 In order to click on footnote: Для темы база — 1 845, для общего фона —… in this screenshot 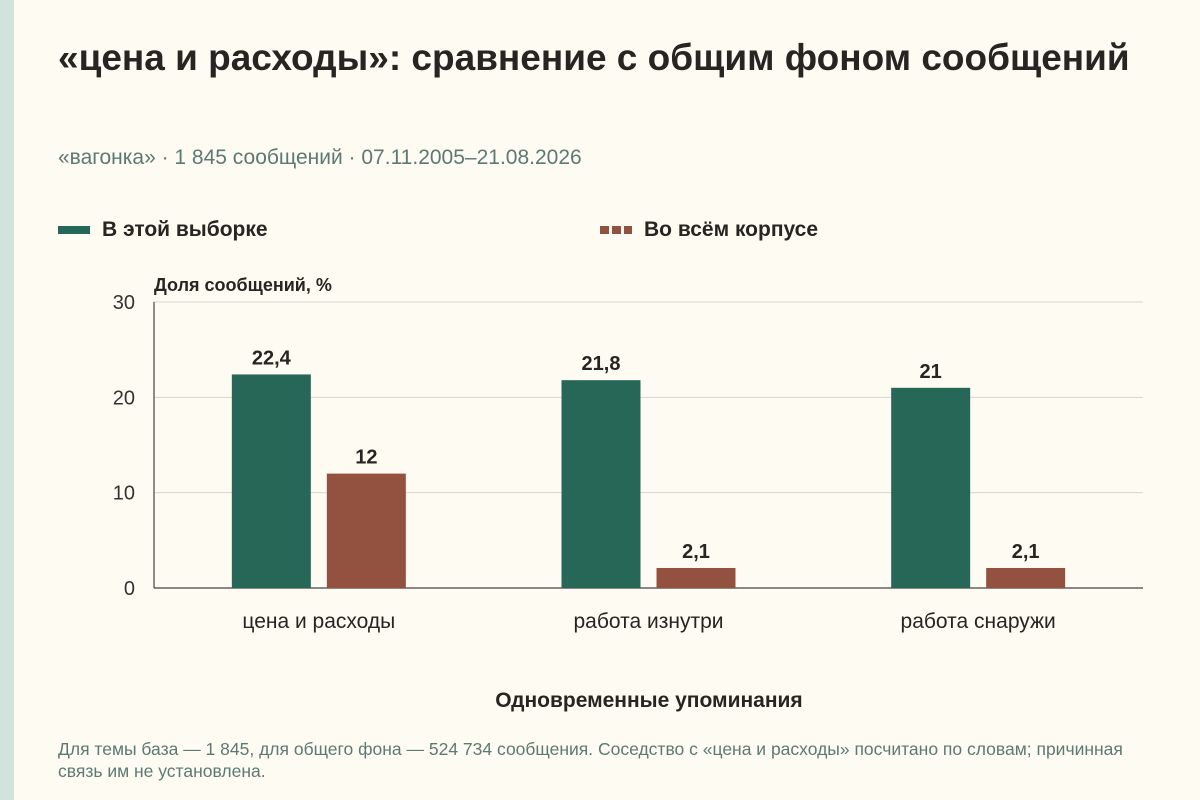, I will do `click(590, 760)`.